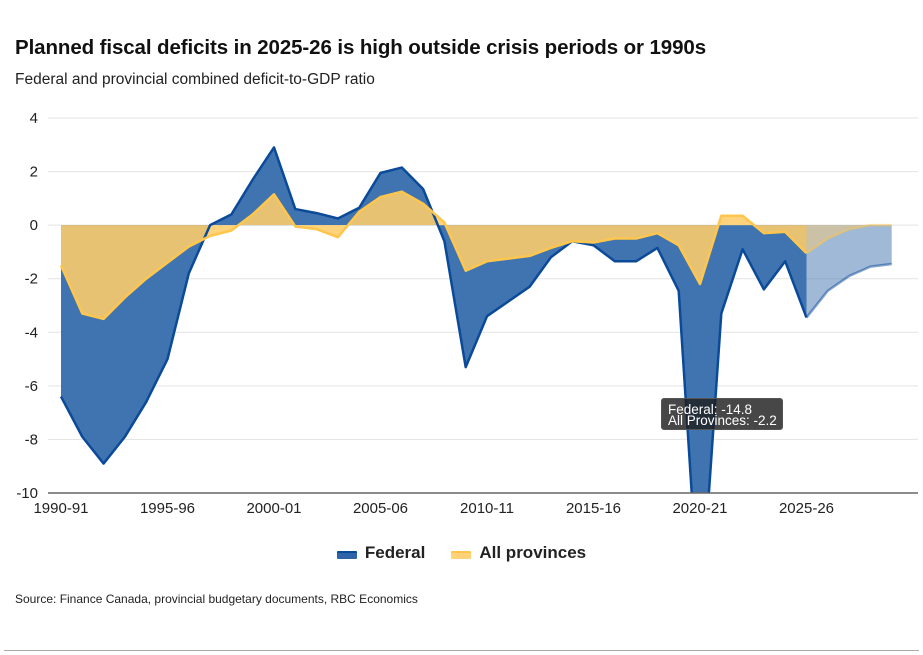  What do you see at coordinates (710, 409) in the screenshot?
I see `tooltip-federal: Federal: -14.8` at bounding box center [710, 409].